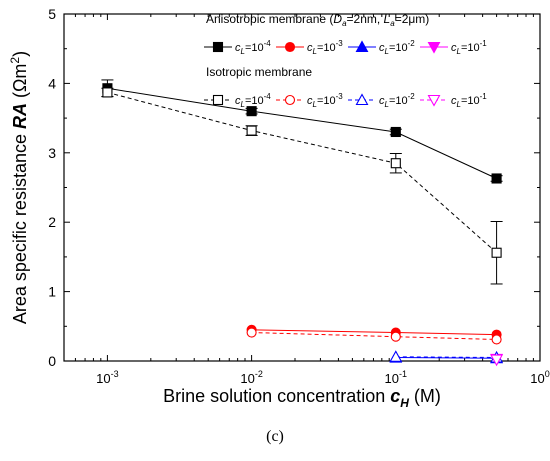 The image size is (550, 461). What do you see at coordinates (52, 153) in the screenshot?
I see `y-tick-label: 3` at bounding box center [52, 153].